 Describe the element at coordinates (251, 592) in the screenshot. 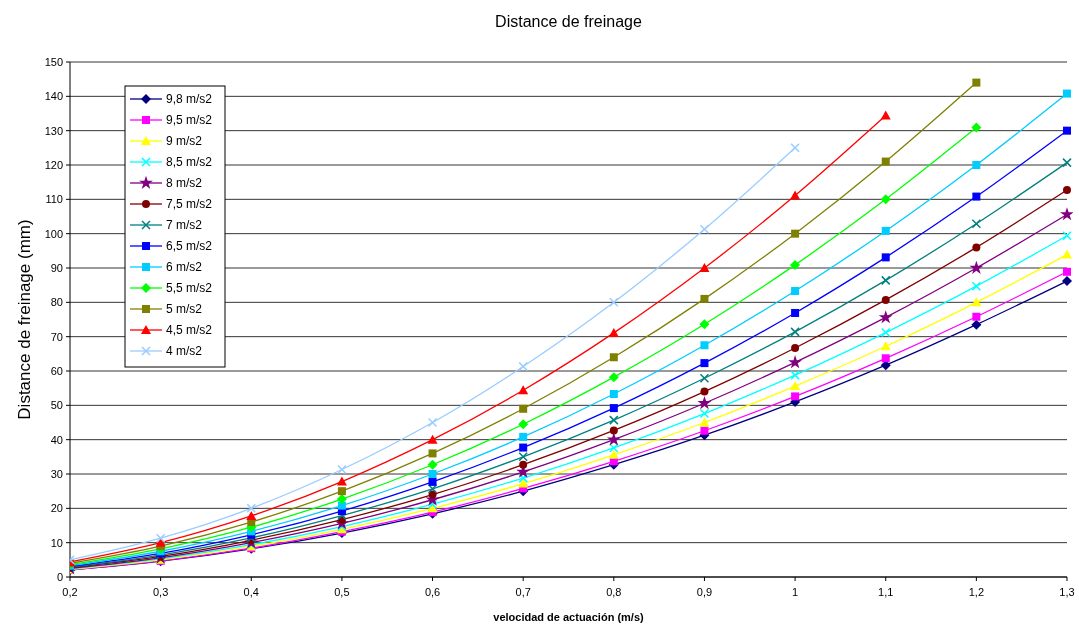

I see `x-tick-label: 0,4` at that location.